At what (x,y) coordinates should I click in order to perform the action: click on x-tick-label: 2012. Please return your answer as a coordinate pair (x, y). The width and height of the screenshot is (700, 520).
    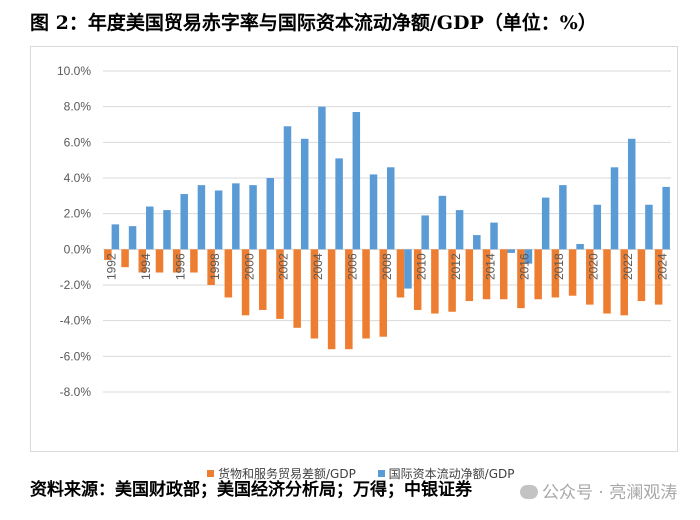
    Looking at the image, I should click on (456, 266).